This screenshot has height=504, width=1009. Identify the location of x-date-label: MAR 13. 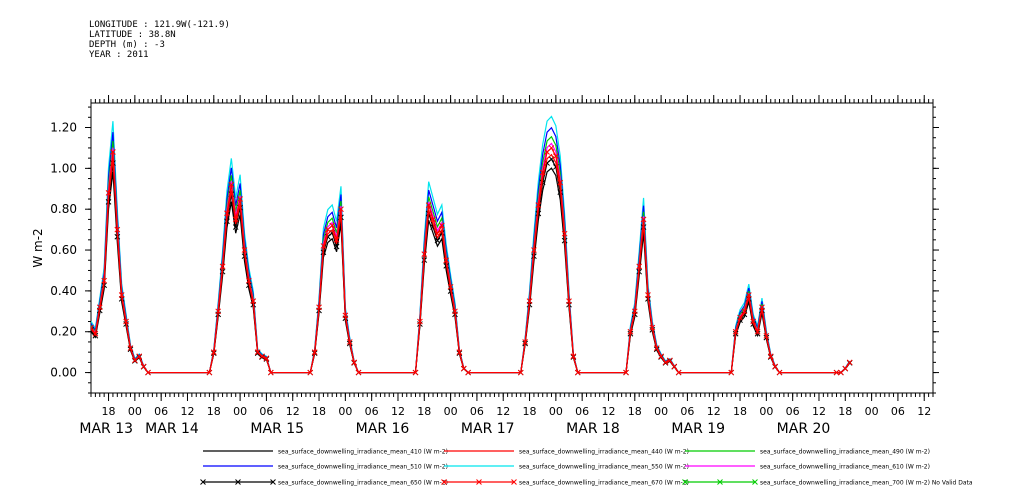
(106, 429).